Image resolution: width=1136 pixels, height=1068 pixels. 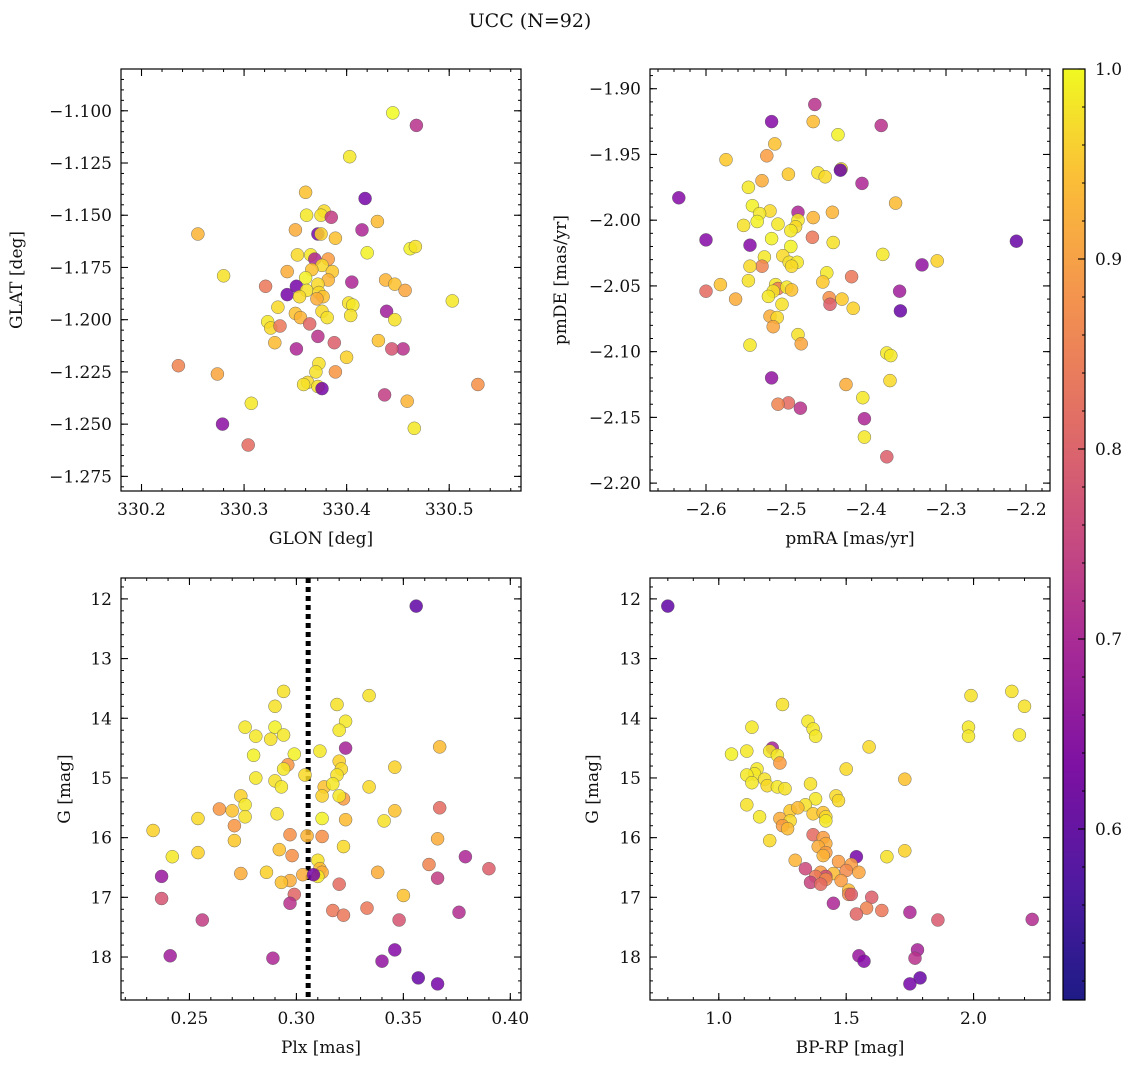 I want to click on x-tick-label: 330.5, so click(x=449, y=510).